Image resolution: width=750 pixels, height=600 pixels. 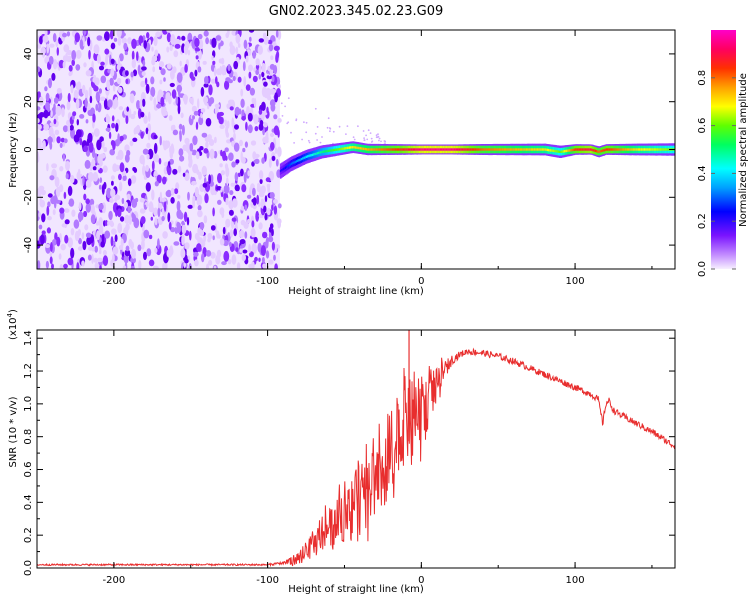 What do you see at coordinates (28, 568) in the screenshot?
I see `snr-y-tick-label: 0.0` at bounding box center [28, 568].